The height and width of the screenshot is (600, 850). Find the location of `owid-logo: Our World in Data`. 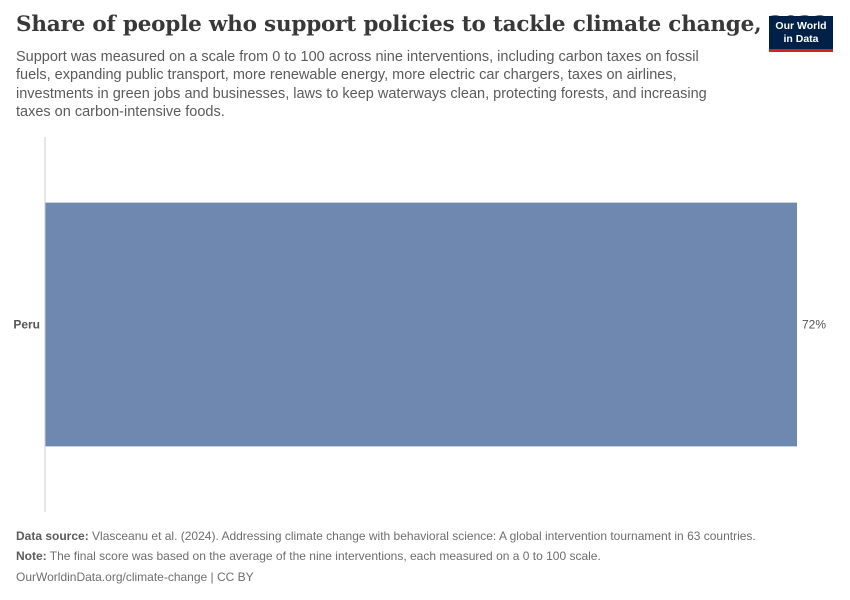

owid-logo: Our World in Data is located at coordinates (801, 34).